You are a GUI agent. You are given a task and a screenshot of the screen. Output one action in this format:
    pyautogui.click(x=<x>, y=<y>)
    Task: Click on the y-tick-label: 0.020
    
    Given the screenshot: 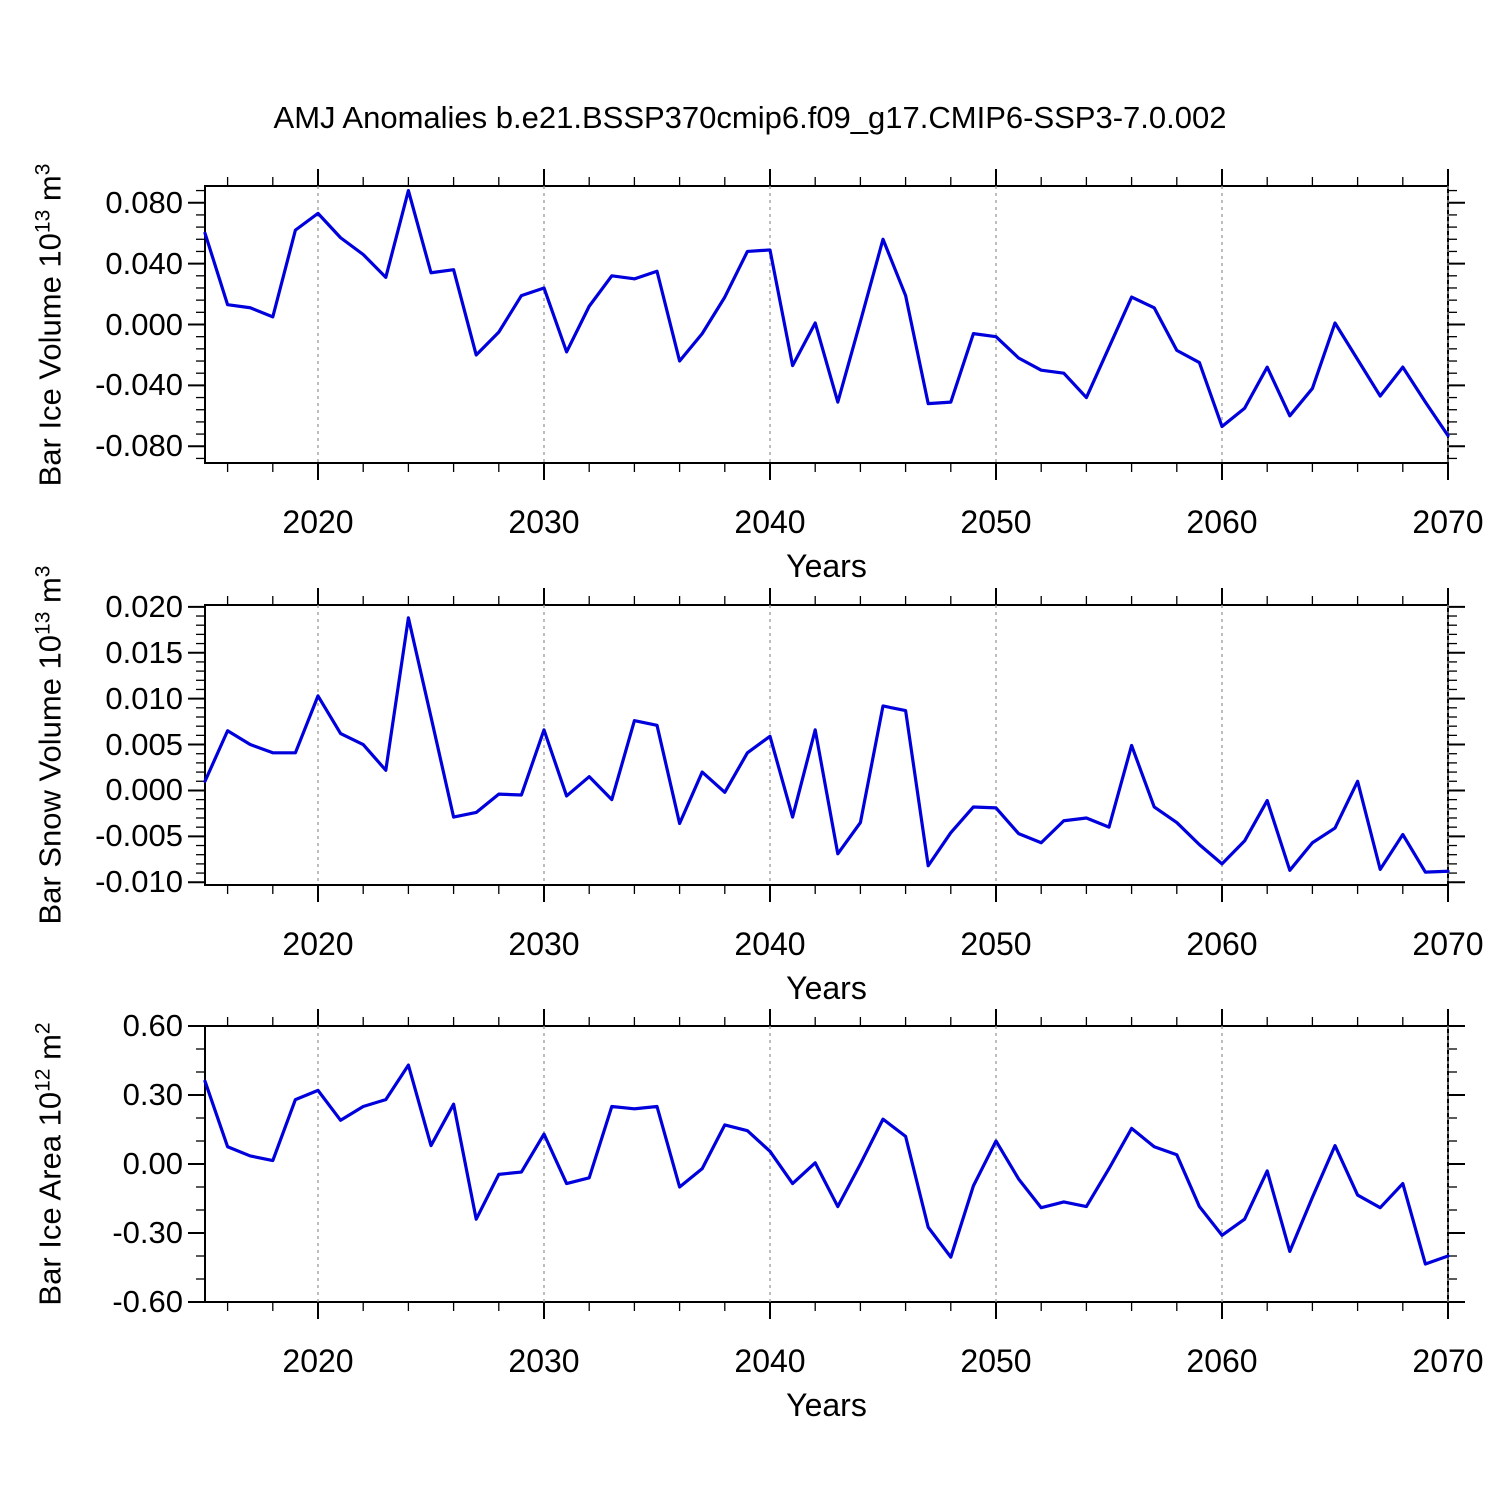 What is the action you would take?
    pyautogui.click(x=144, y=606)
    